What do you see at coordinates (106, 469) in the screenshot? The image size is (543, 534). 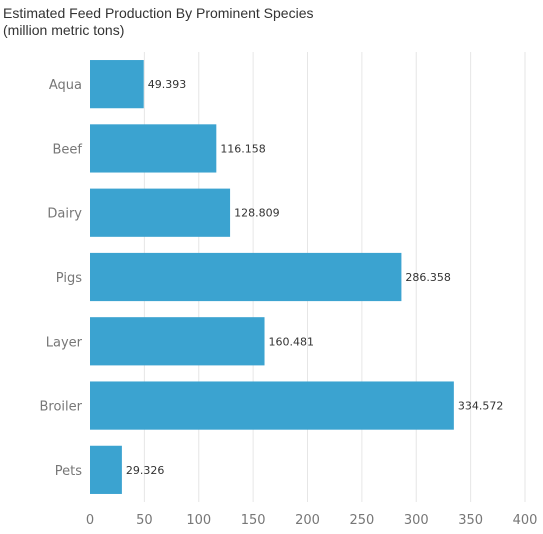 I see `bar-pets` at bounding box center [106, 469].